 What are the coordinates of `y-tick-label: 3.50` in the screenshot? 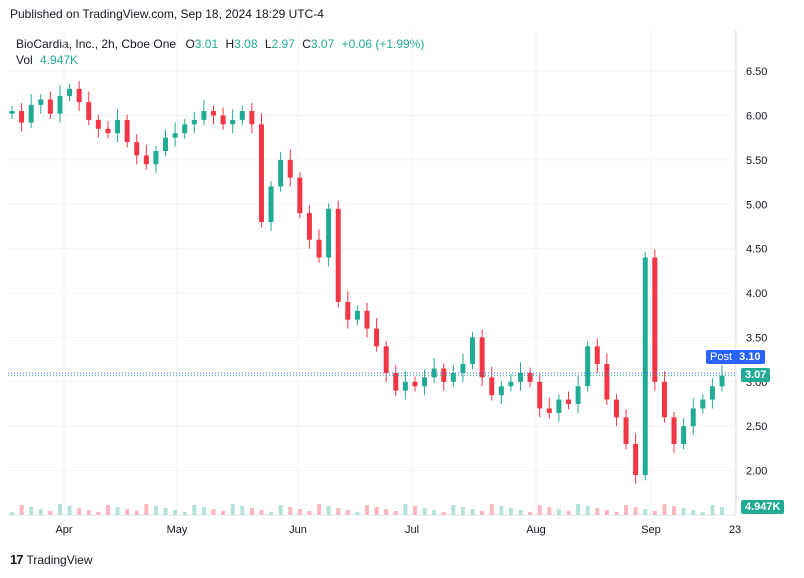 It's located at (756, 338).